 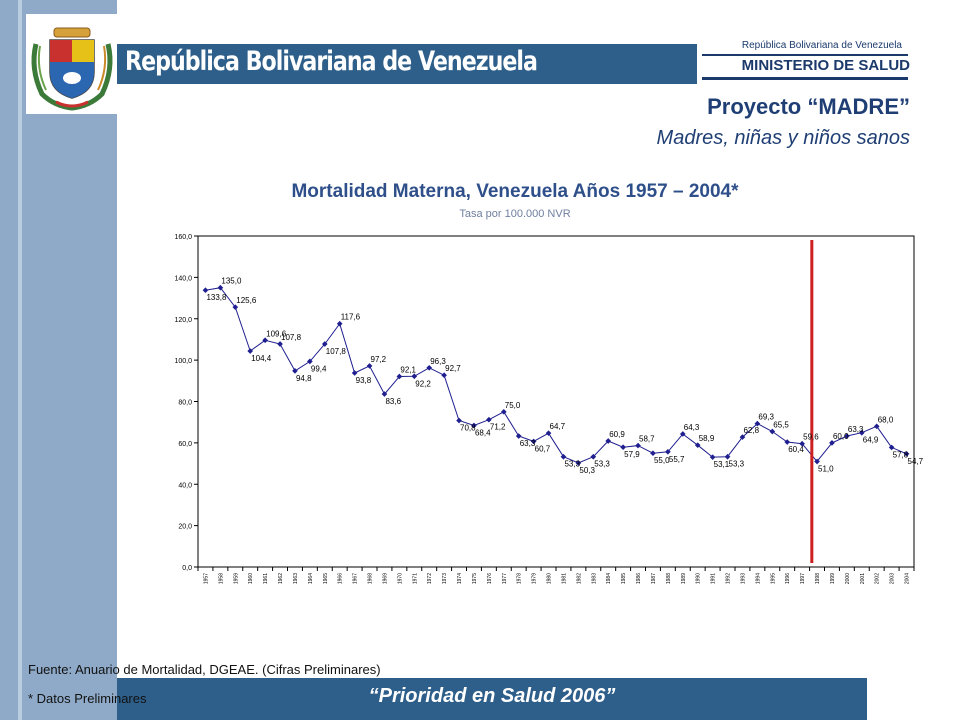 I want to click on data-label: 70,8, so click(x=468, y=428).